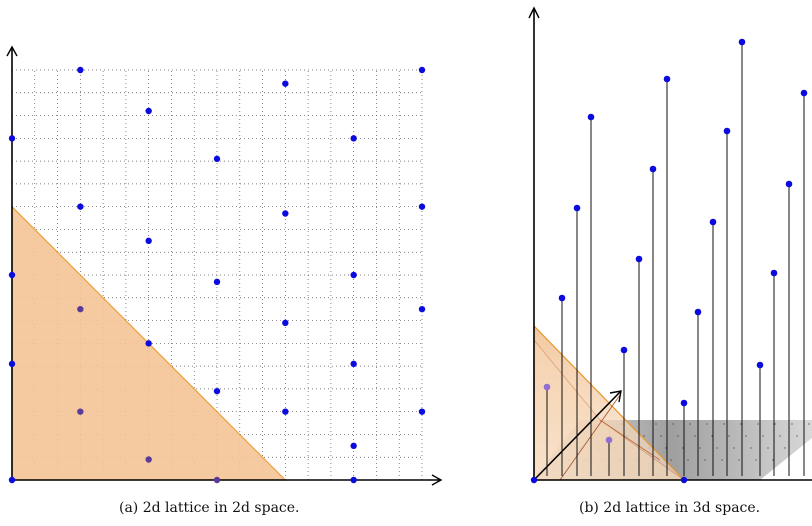 The image size is (812, 526). I want to click on y-axis-arrow-b, so click(534, 12).